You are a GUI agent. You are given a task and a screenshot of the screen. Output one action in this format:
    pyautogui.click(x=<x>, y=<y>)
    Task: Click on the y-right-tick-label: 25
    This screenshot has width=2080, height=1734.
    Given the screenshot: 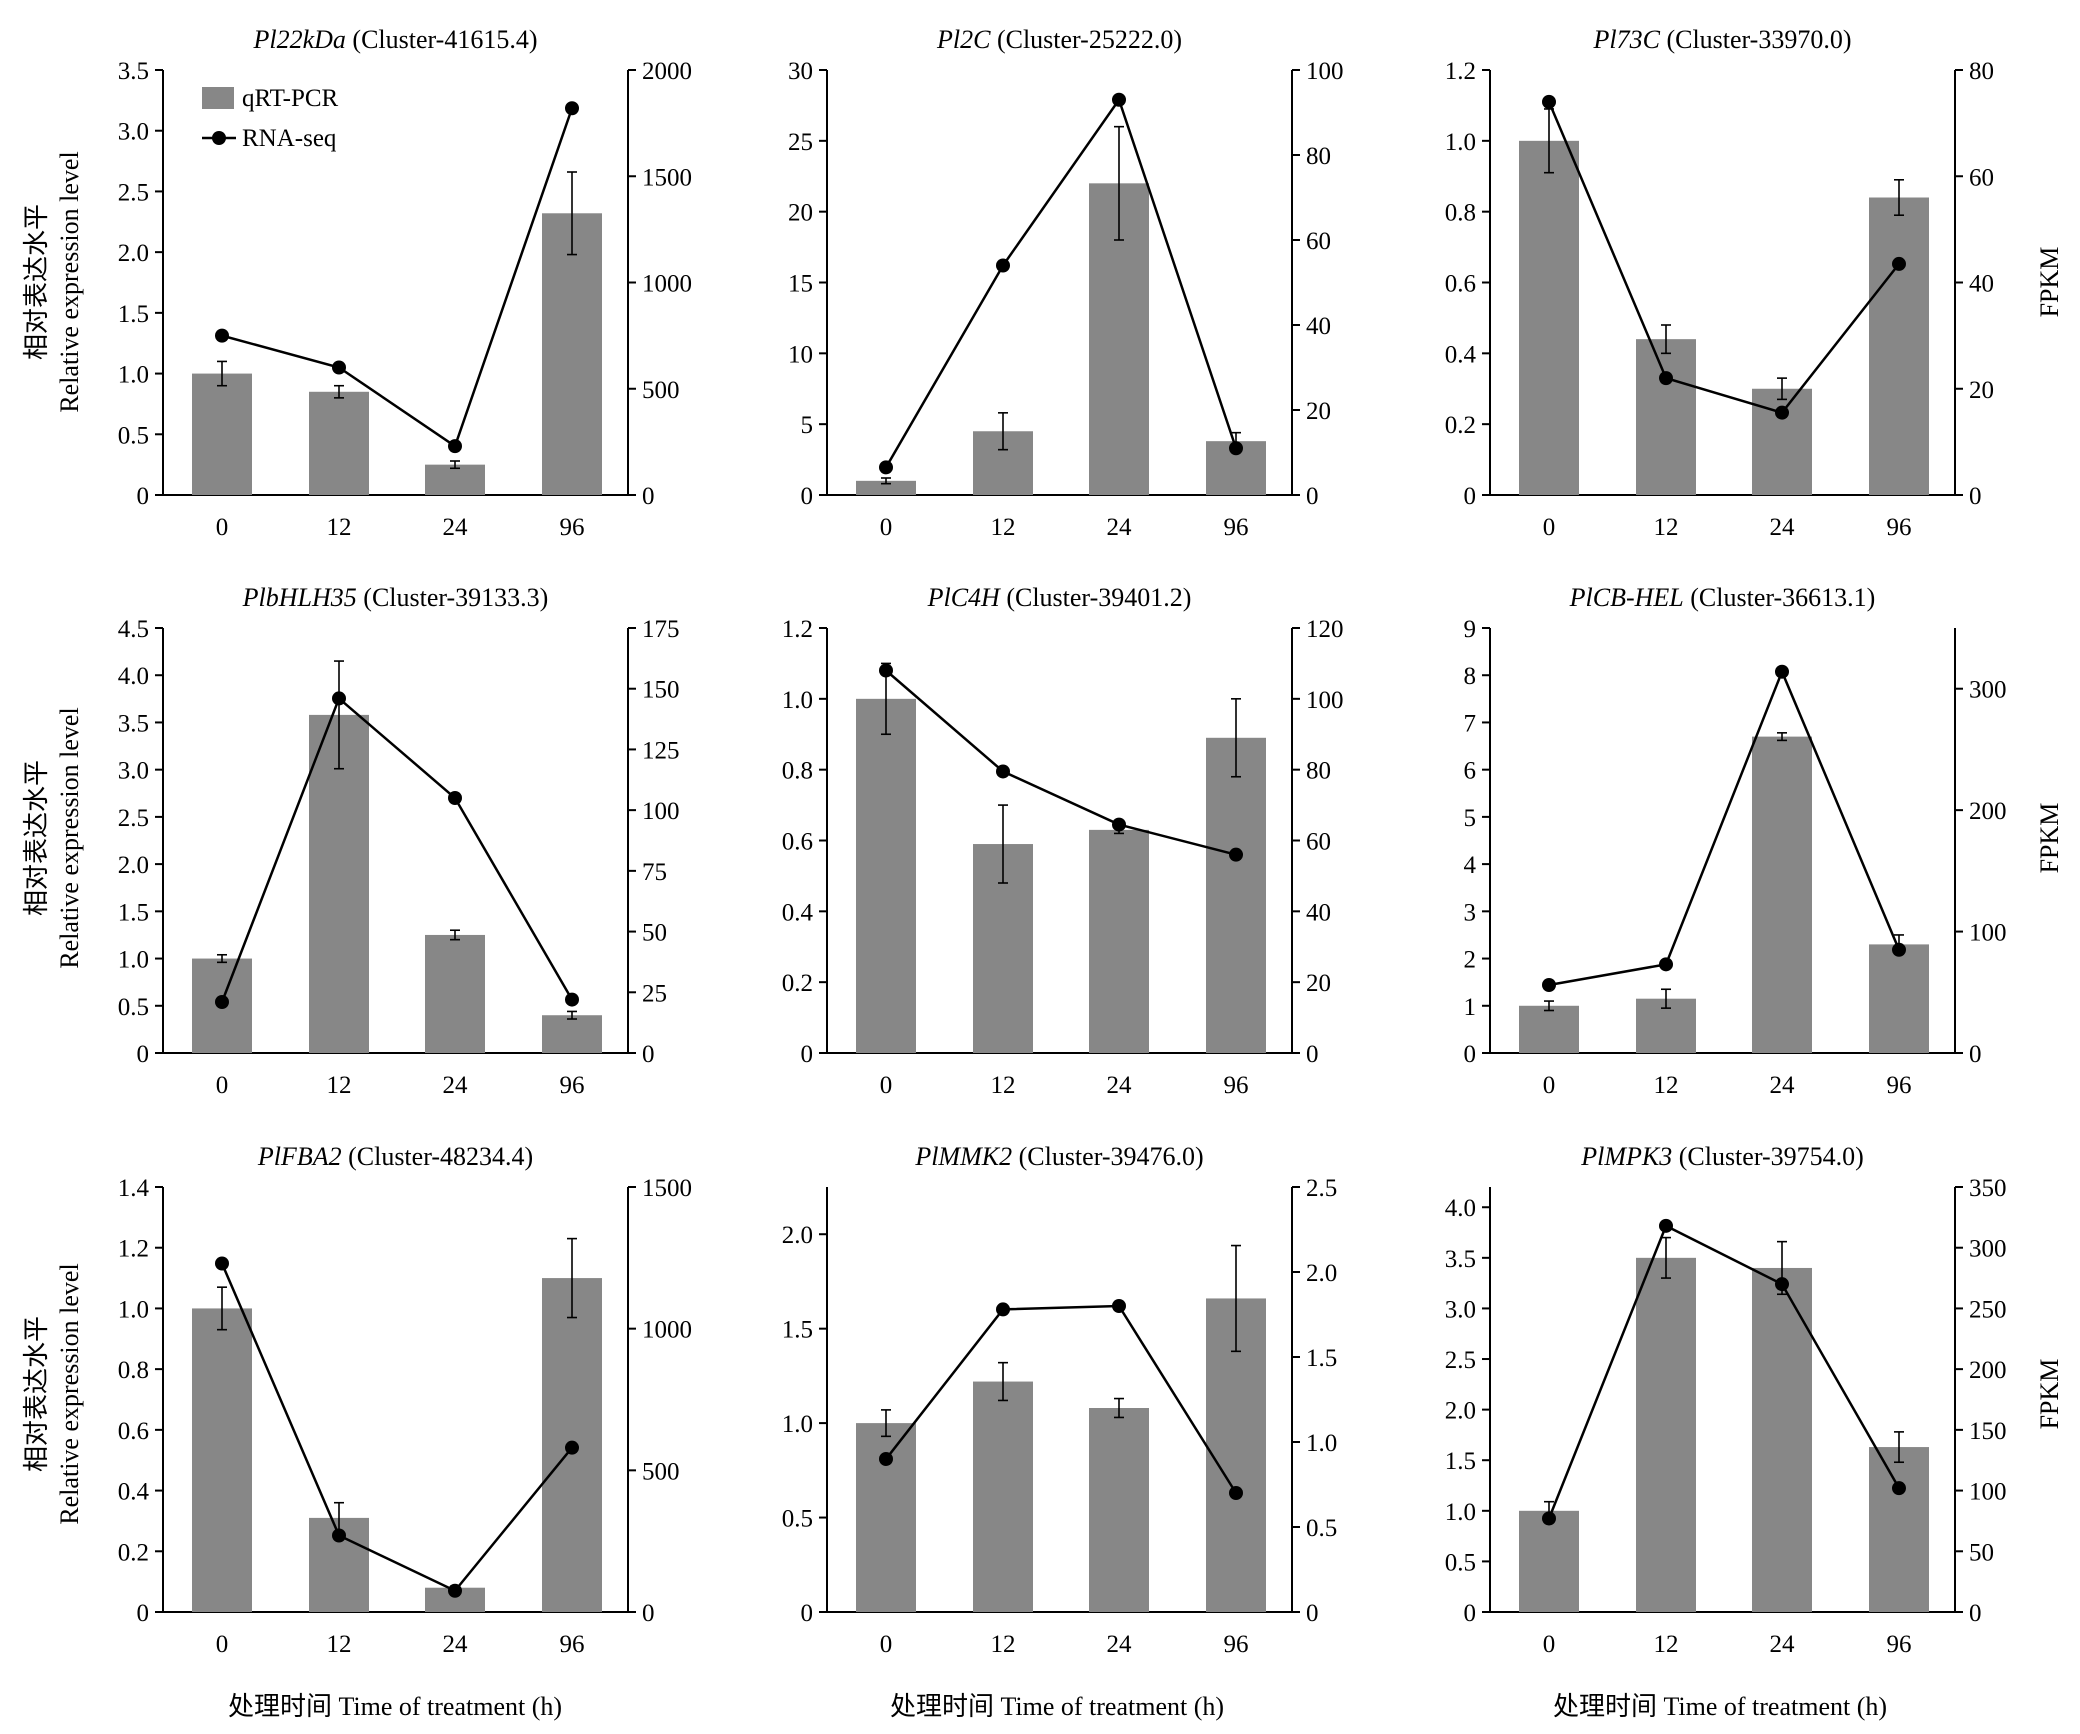 What is the action you would take?
    pyautogui.click(x=654, y=993)
    